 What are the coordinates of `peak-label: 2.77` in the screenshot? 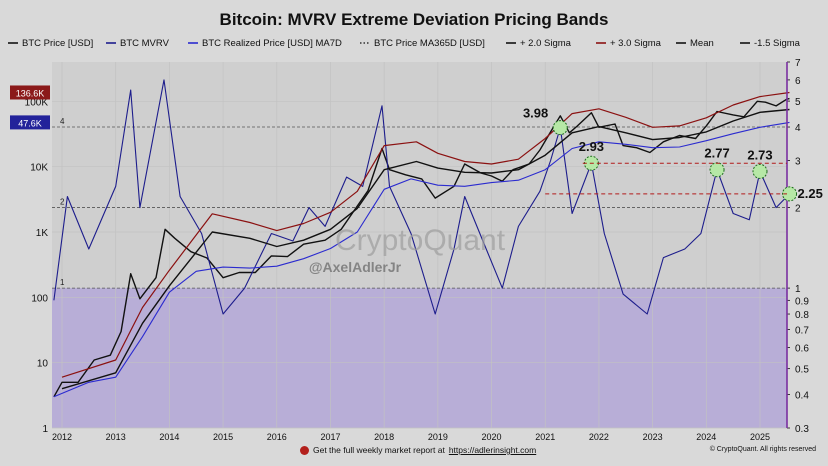 It's located at (716, 153).